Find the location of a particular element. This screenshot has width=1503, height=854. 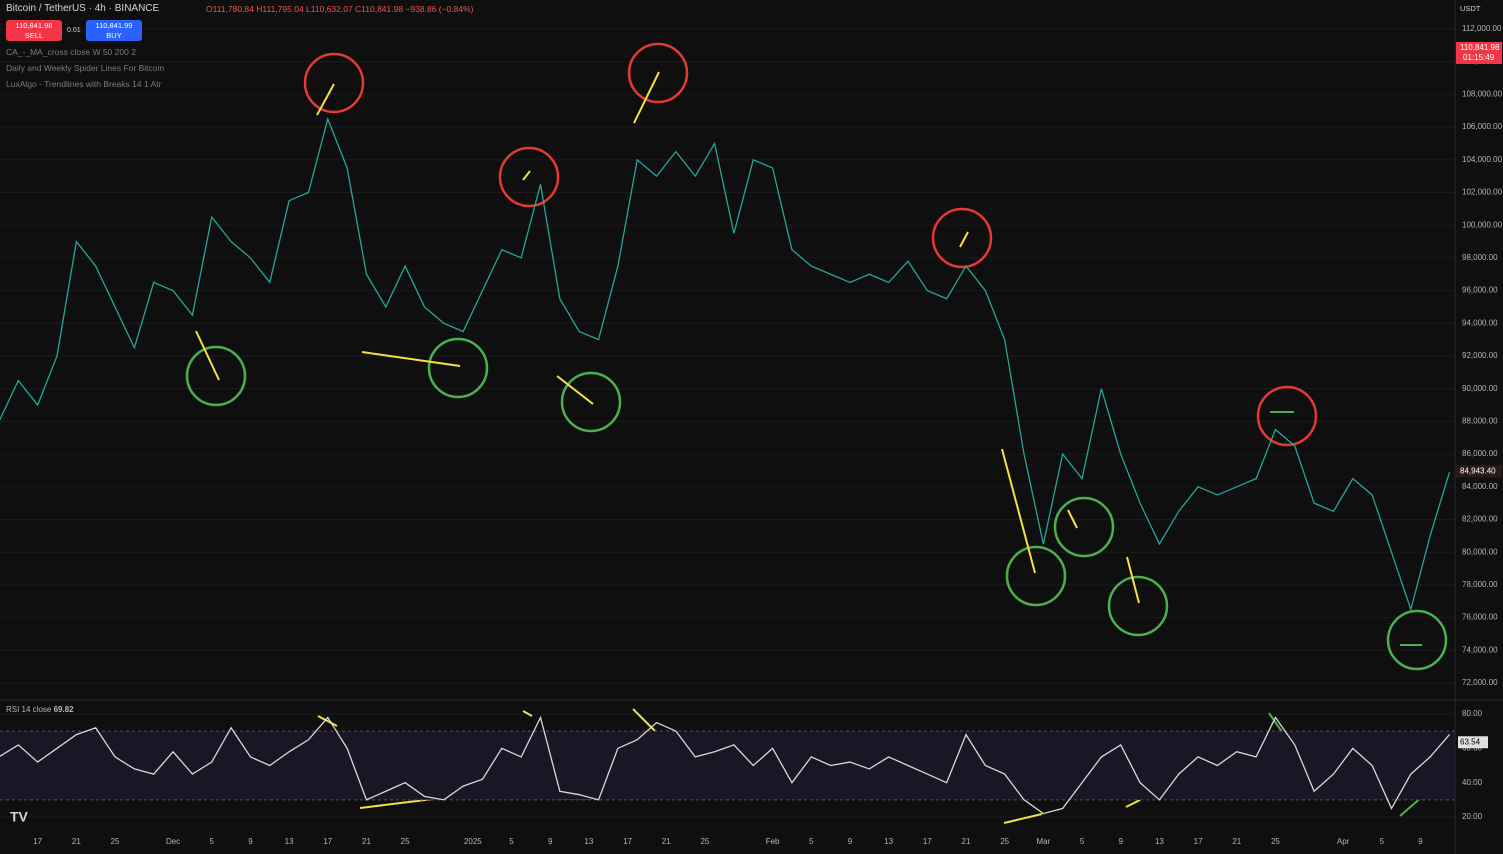

price-line is located at coordinates (725, 765).